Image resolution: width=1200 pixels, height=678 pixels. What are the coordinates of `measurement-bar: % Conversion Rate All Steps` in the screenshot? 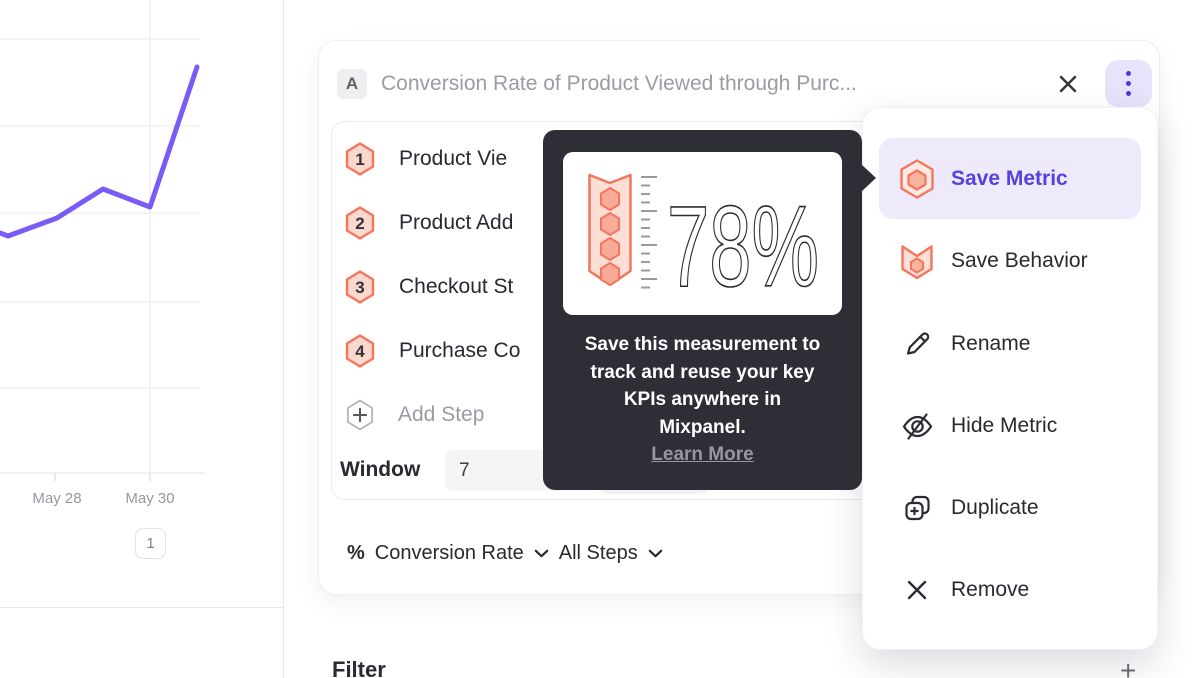 It's located at (505, 553).